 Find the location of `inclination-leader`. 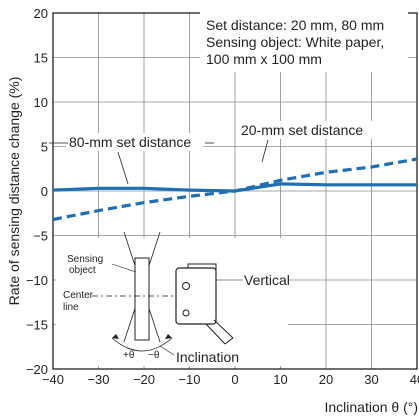

inclination-leader is located at coordinates (167, 350).